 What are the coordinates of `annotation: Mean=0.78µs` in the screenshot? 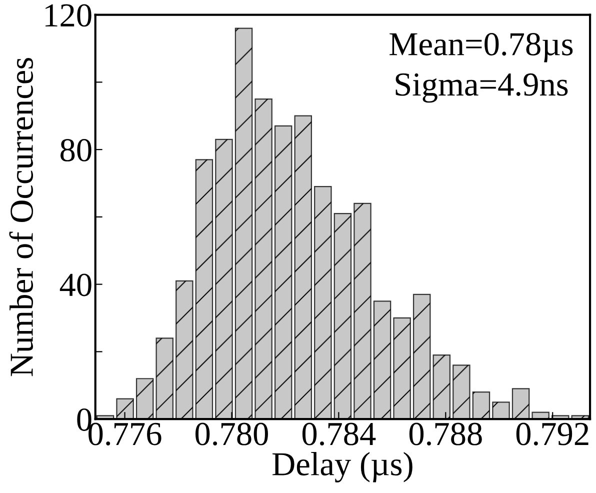 It's located at (481, 47).